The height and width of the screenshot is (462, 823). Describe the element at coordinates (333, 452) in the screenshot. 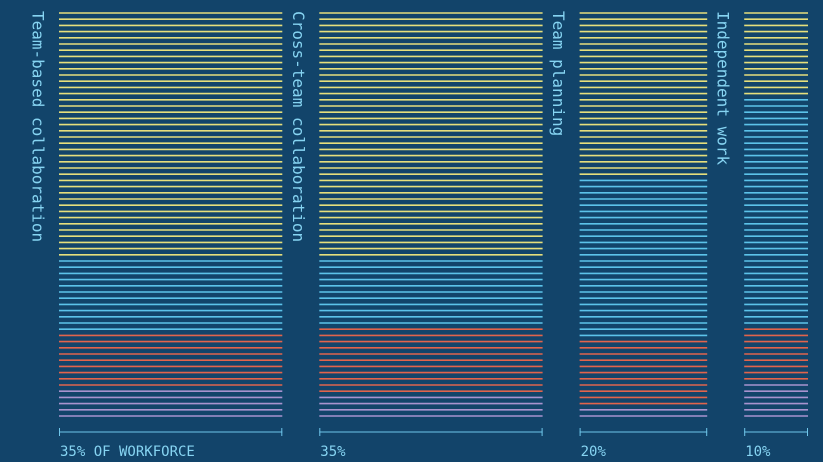

I see `width-label: 35%` at that location.